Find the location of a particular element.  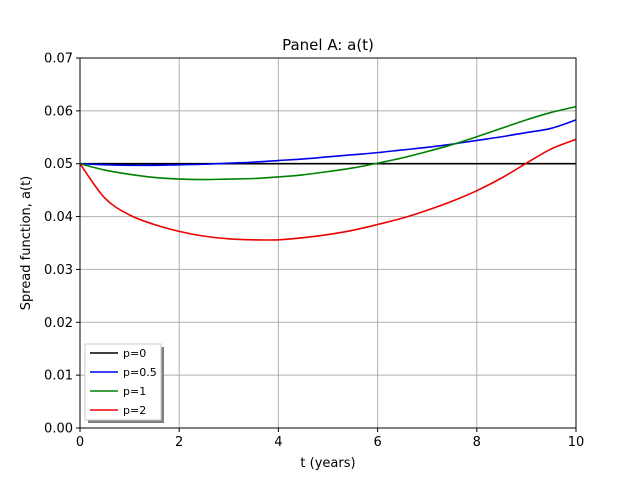

legend-items: p=0 p=0.5 p=1 p=2 is located at coordinates (123, 382).